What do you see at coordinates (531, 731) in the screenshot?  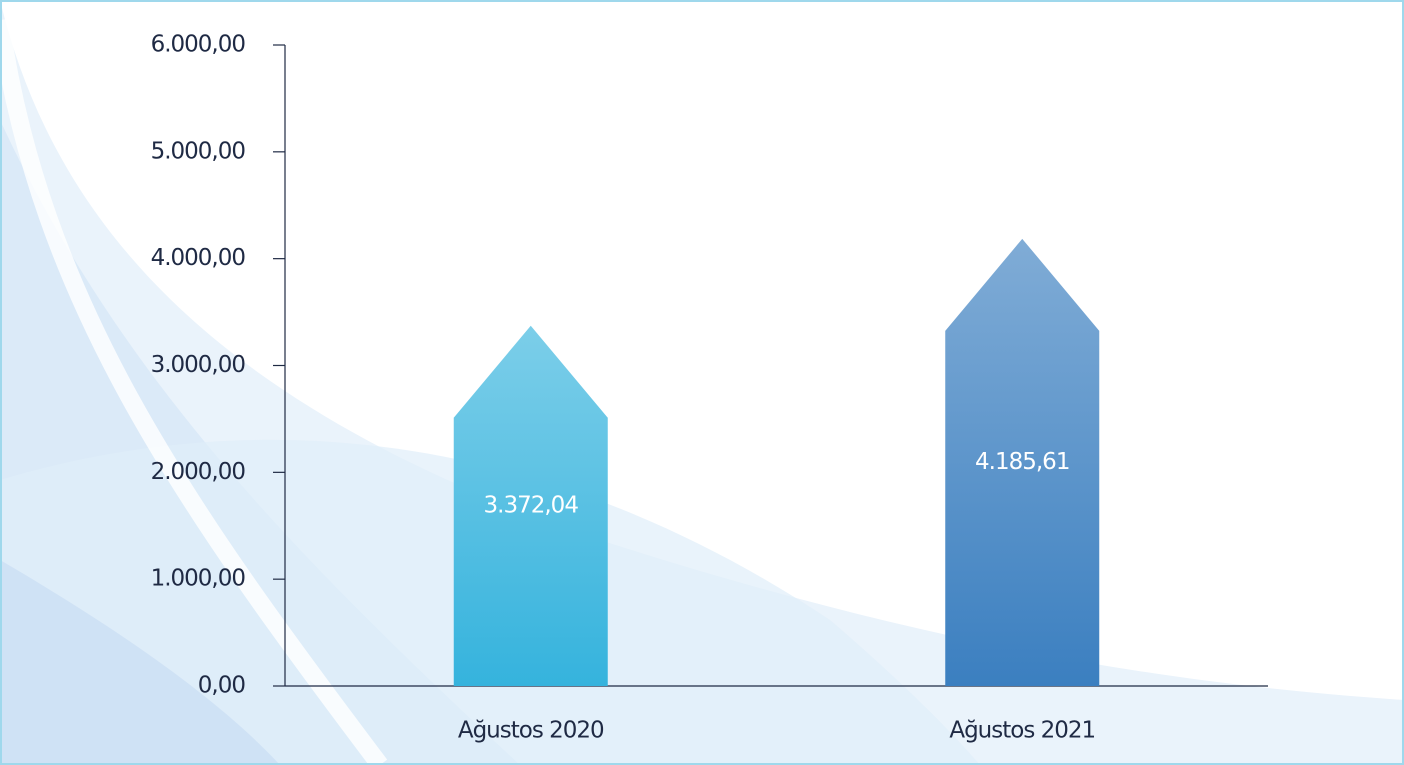 I see `x-tick-label: Ağustos 2020` at bounding box center [531, 731].